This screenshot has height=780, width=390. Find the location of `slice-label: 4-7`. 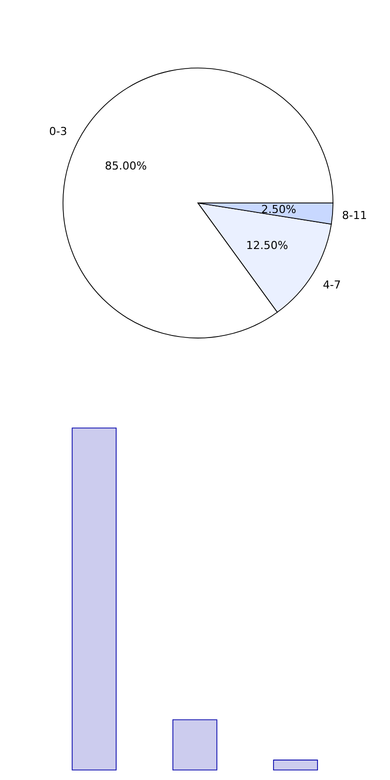

slice-label: 4-7 is located at coordinates (331, 285).